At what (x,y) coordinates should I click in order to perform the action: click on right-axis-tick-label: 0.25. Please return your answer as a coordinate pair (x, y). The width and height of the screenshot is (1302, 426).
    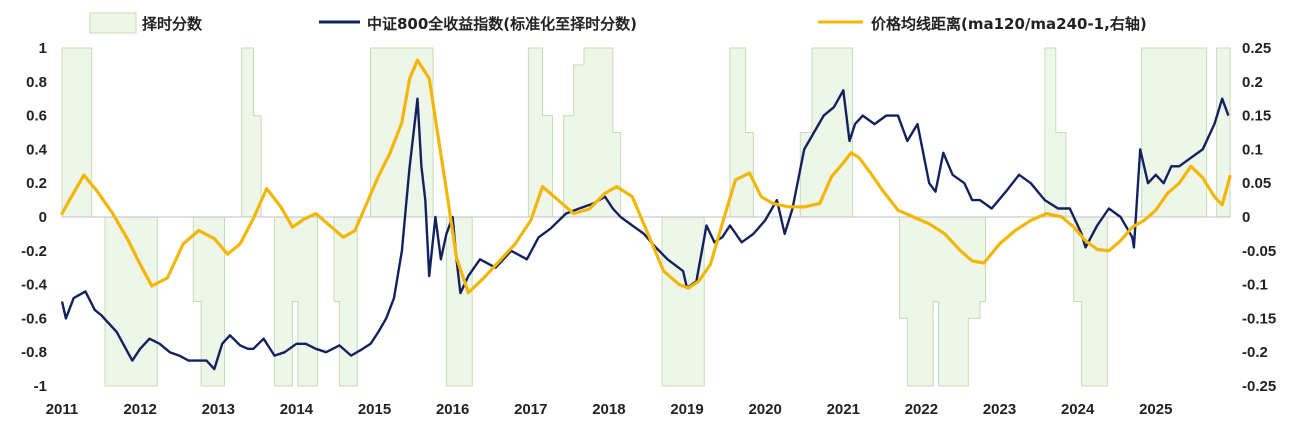
    Looking at the image, I should click on (1256, 48).